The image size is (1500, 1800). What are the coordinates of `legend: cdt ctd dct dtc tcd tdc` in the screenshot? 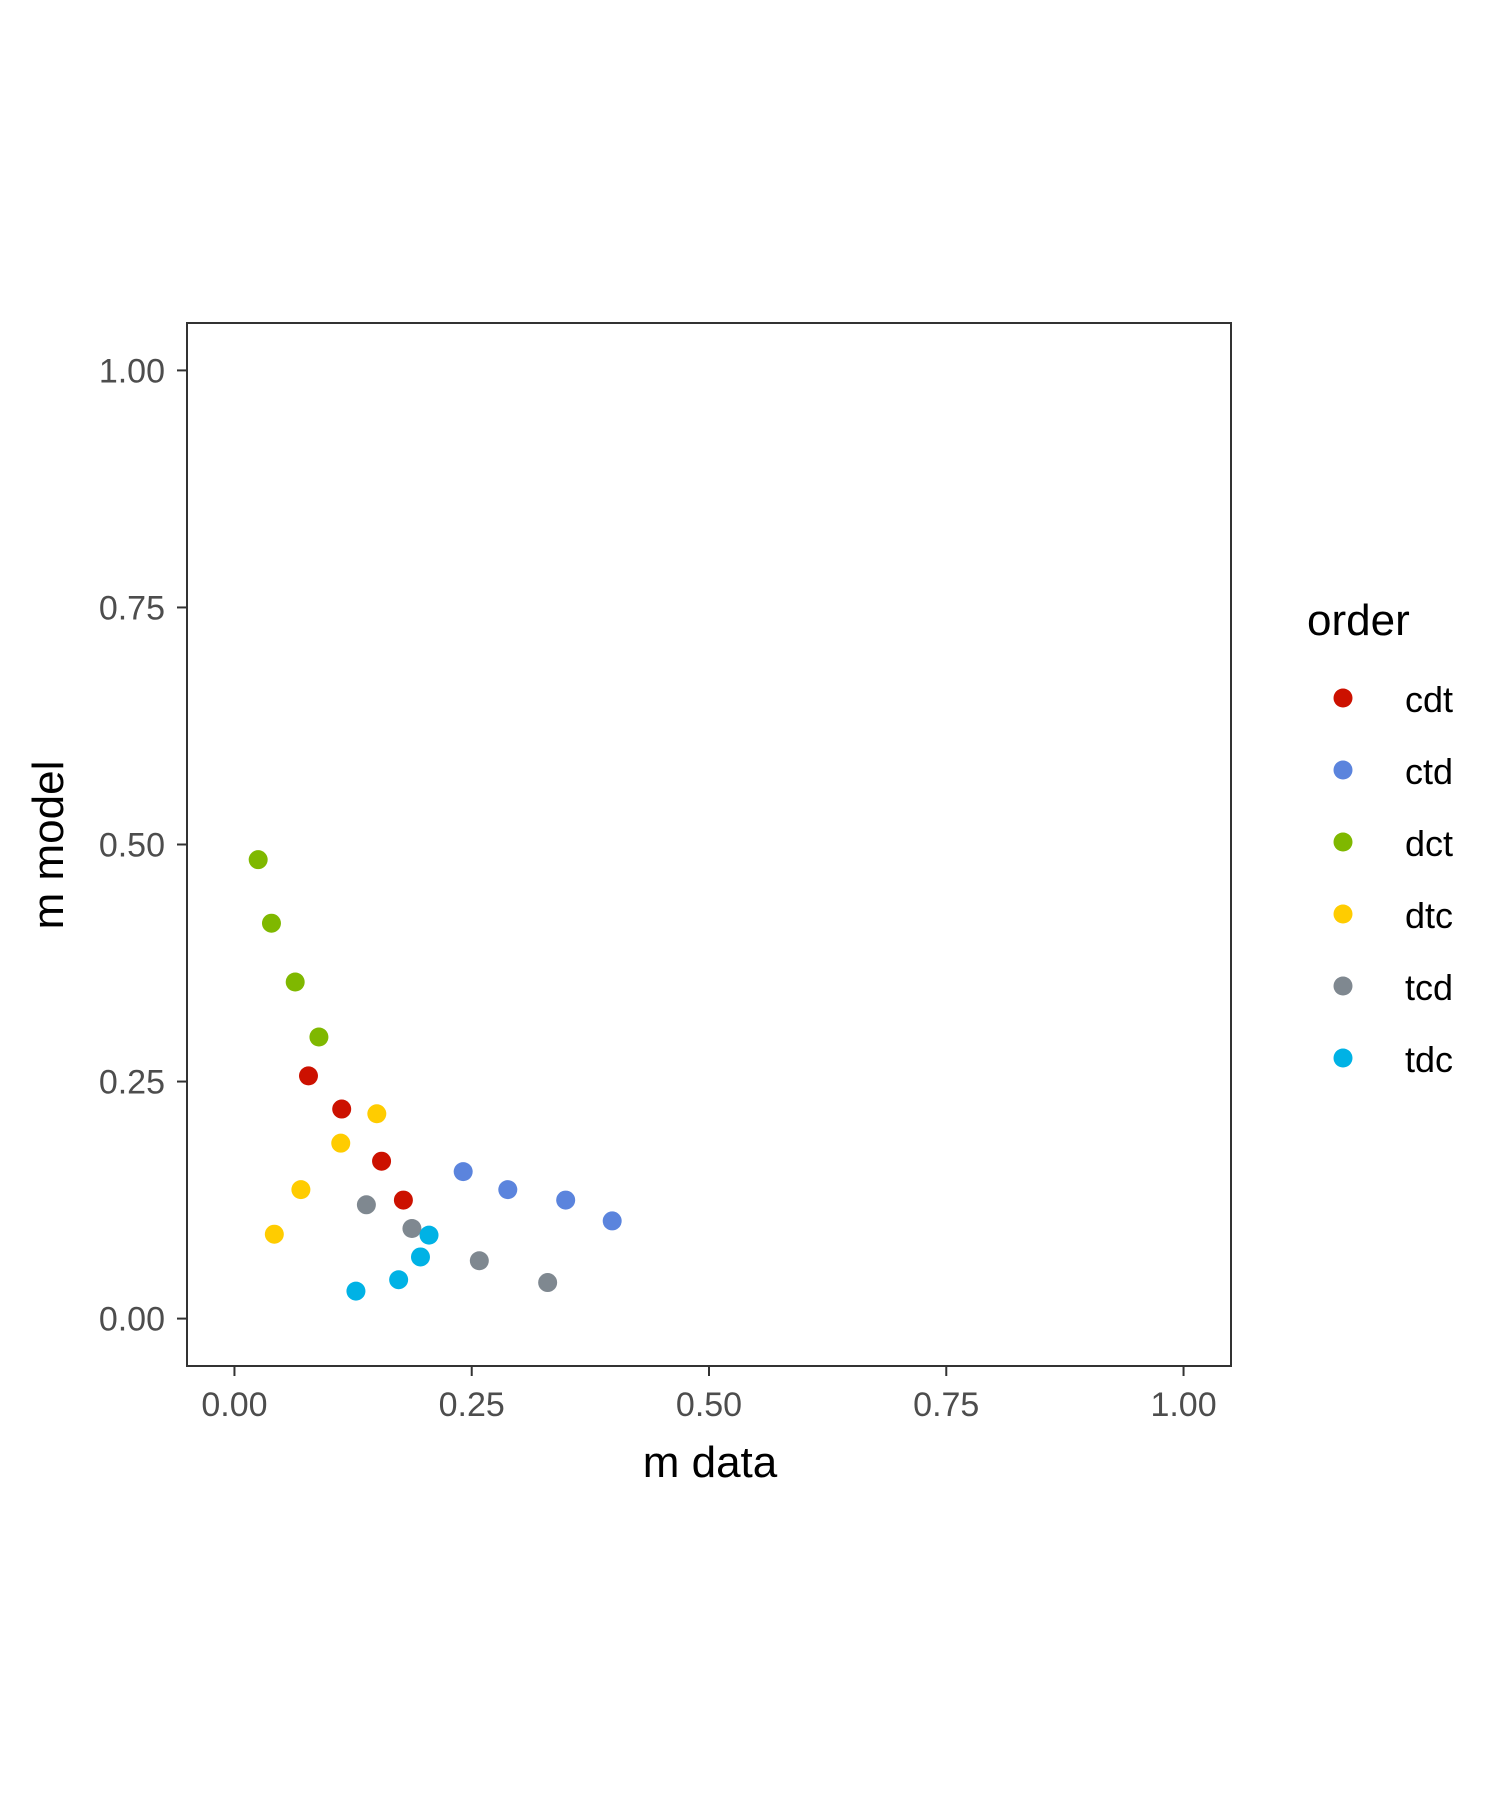 It's located at (1393, 879).